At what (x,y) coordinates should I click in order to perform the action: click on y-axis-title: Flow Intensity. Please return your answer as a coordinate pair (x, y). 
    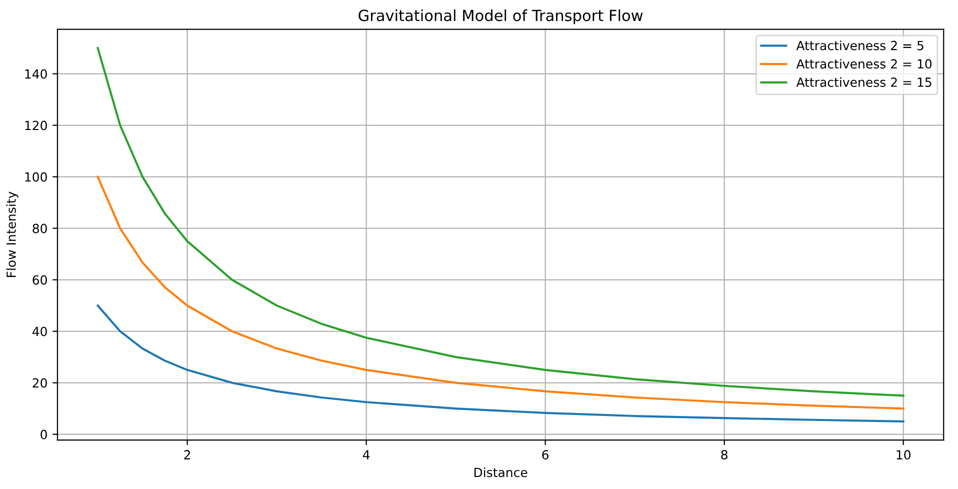
    Looking at the image, I should click on (12, 234).